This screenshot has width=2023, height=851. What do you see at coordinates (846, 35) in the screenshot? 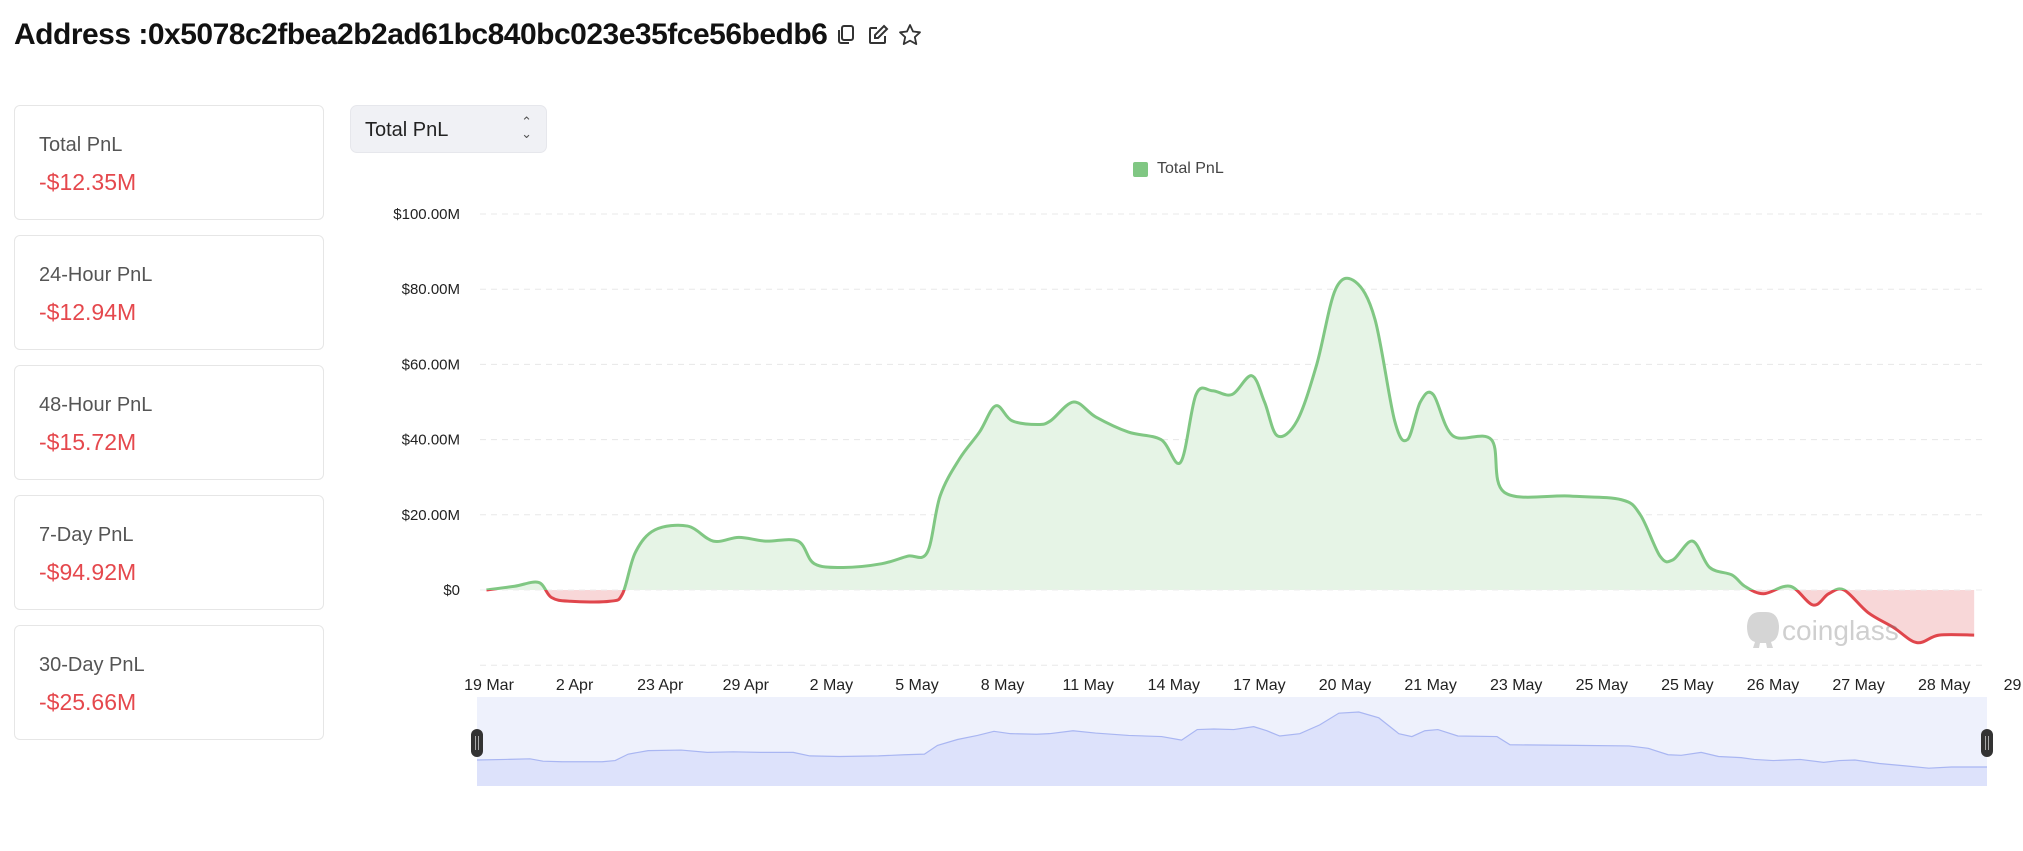
I see `copy-icon` at bounding box center [846, 35].